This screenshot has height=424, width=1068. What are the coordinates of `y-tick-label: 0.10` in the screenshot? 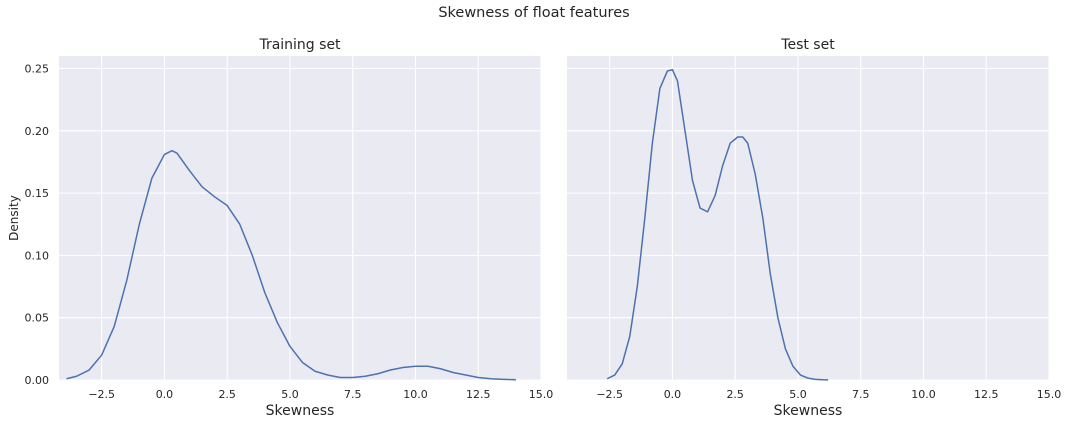 It's located at (37, 255).